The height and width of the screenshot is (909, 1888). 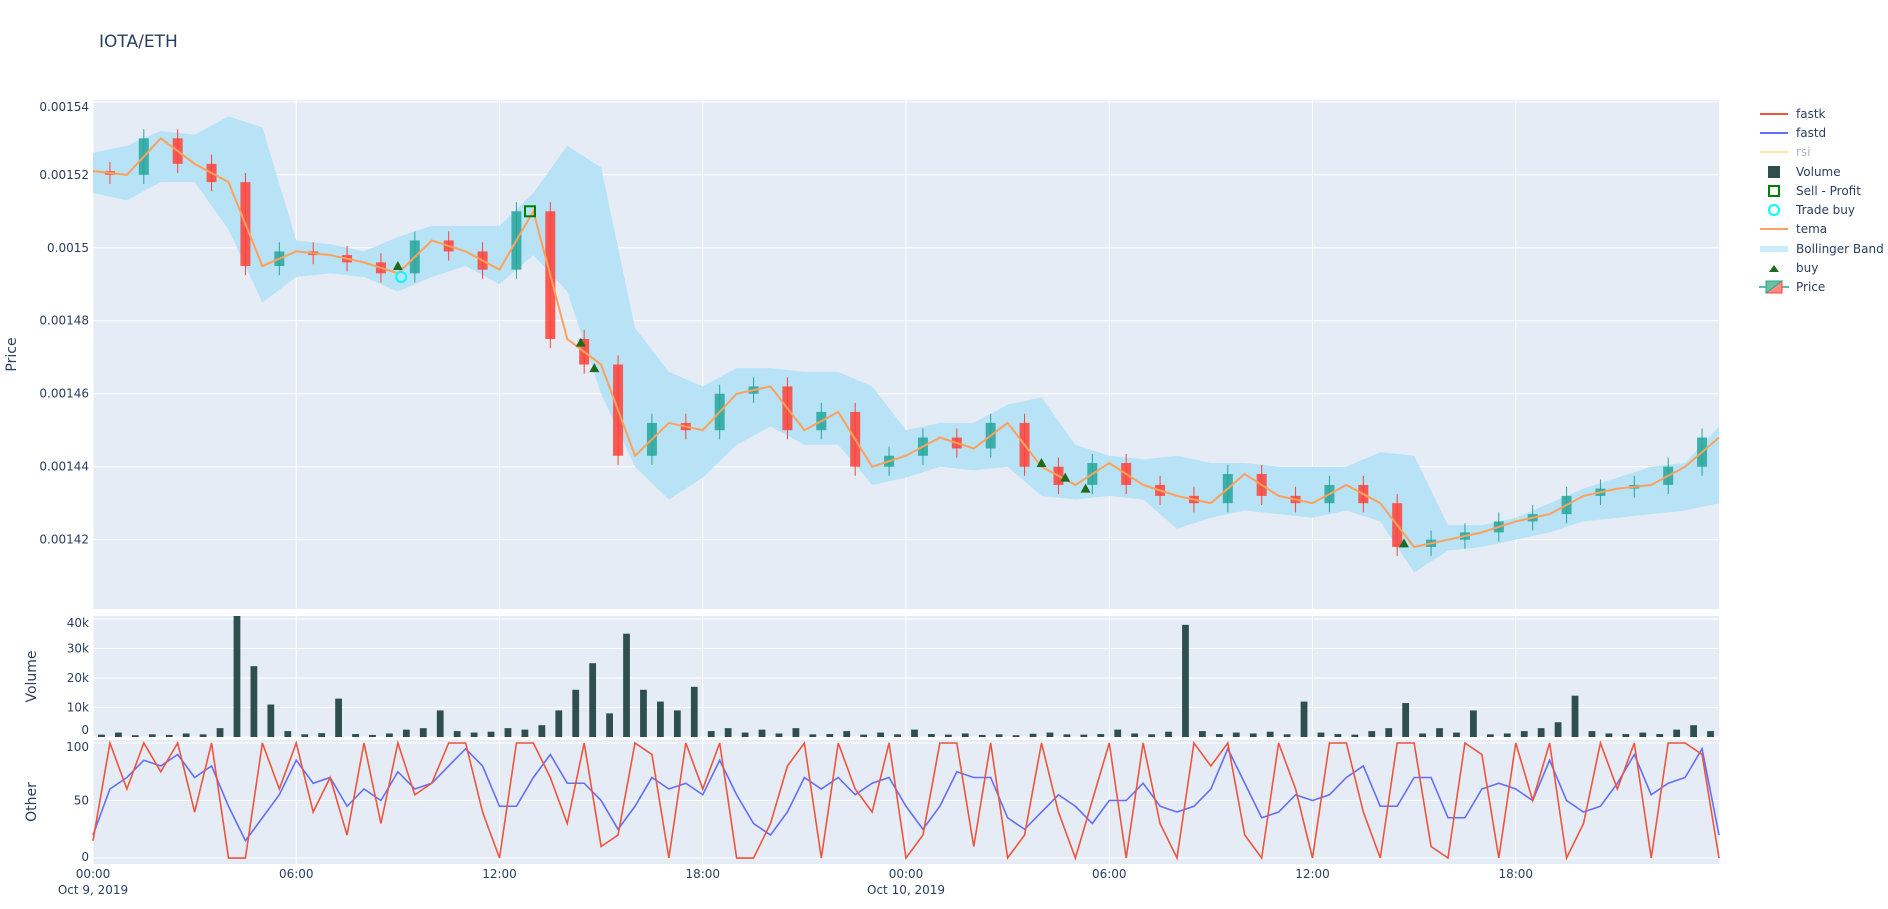 What do you see at coordinates (1774, 152) in the screenshot?
I see `line-faded-icon` at bounding box center [1774, 152].